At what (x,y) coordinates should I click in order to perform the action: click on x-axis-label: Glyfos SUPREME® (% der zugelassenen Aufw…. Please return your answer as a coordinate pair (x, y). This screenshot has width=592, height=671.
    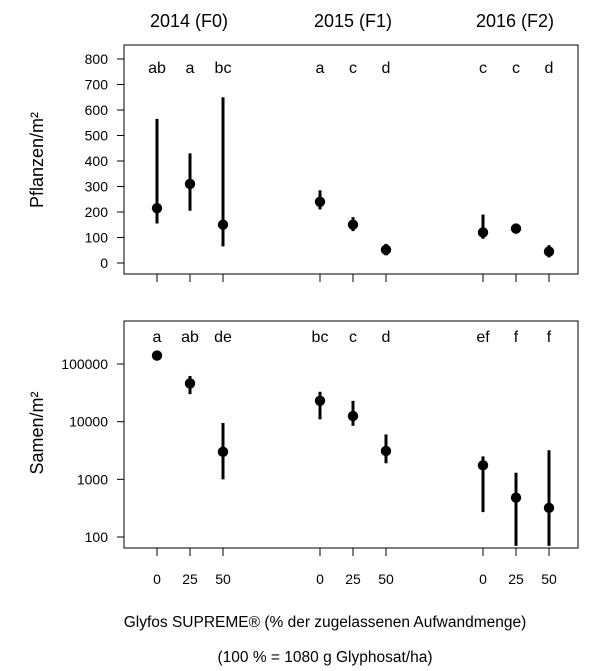
    Looking at the image, I should click on (325, 622).